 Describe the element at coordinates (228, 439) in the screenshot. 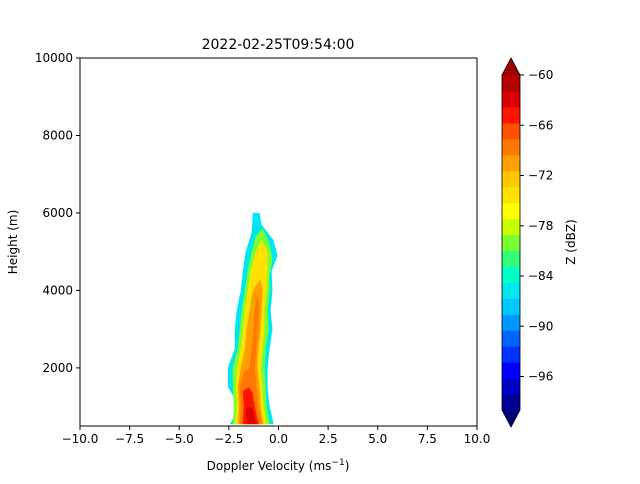

I see `x-tick-label: −2.5` at that location.